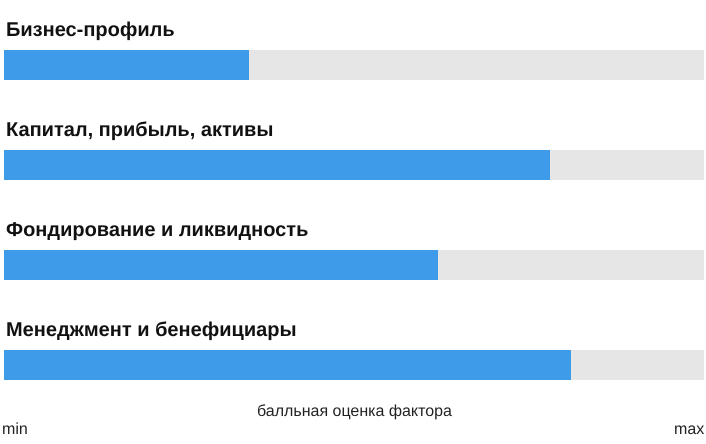  I want to click on annotation: min, so click(15, 429).